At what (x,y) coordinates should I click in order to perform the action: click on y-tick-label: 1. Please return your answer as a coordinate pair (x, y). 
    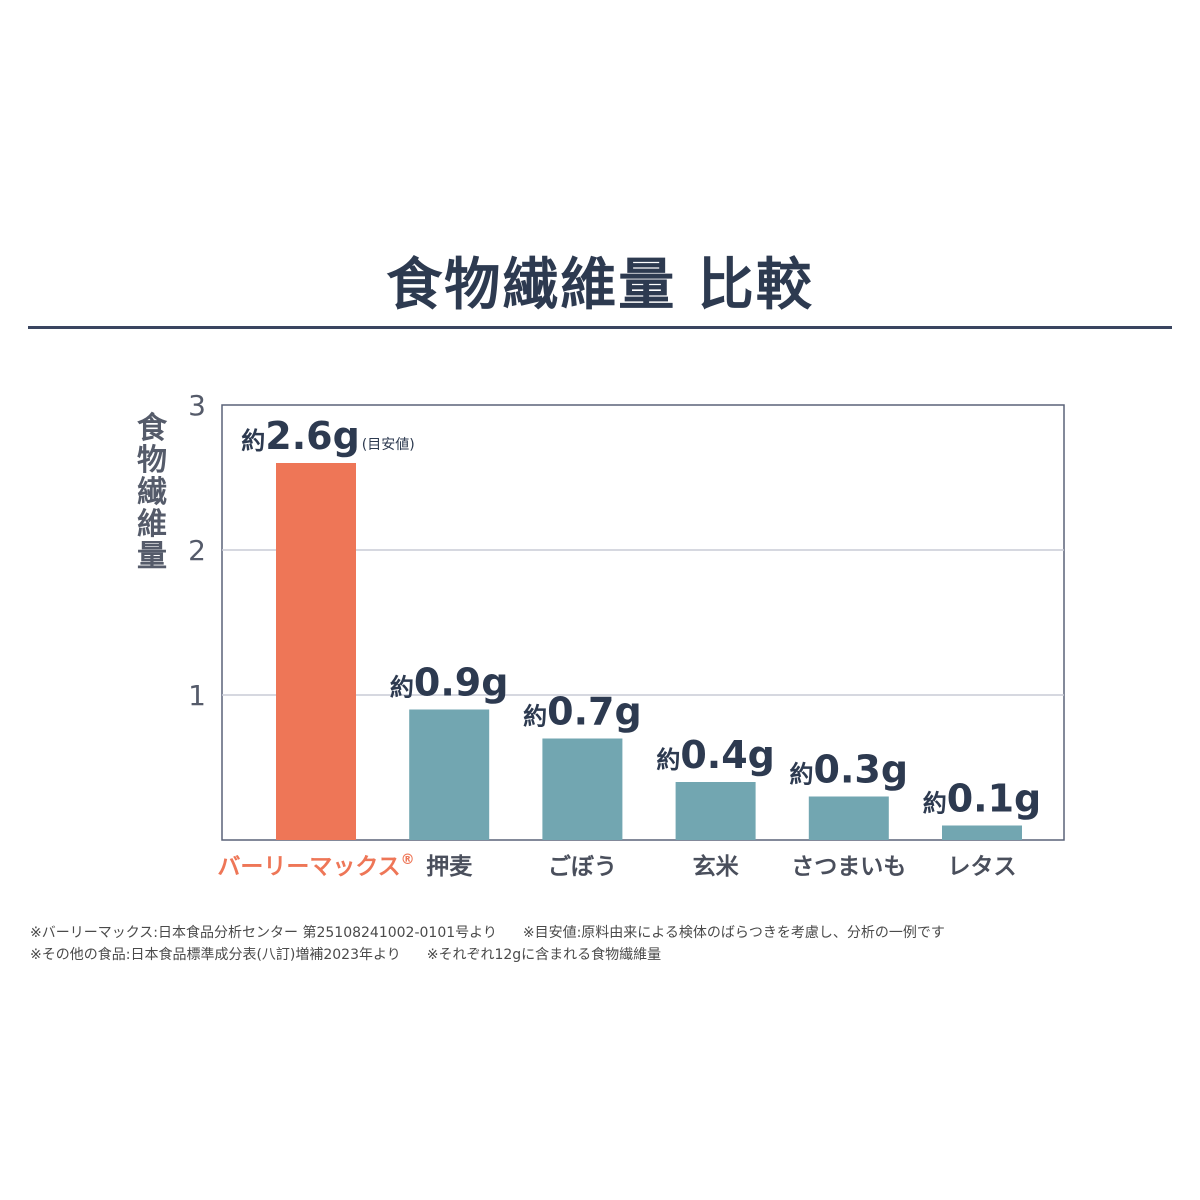
    Looking at the image, I should click on (197, 695).